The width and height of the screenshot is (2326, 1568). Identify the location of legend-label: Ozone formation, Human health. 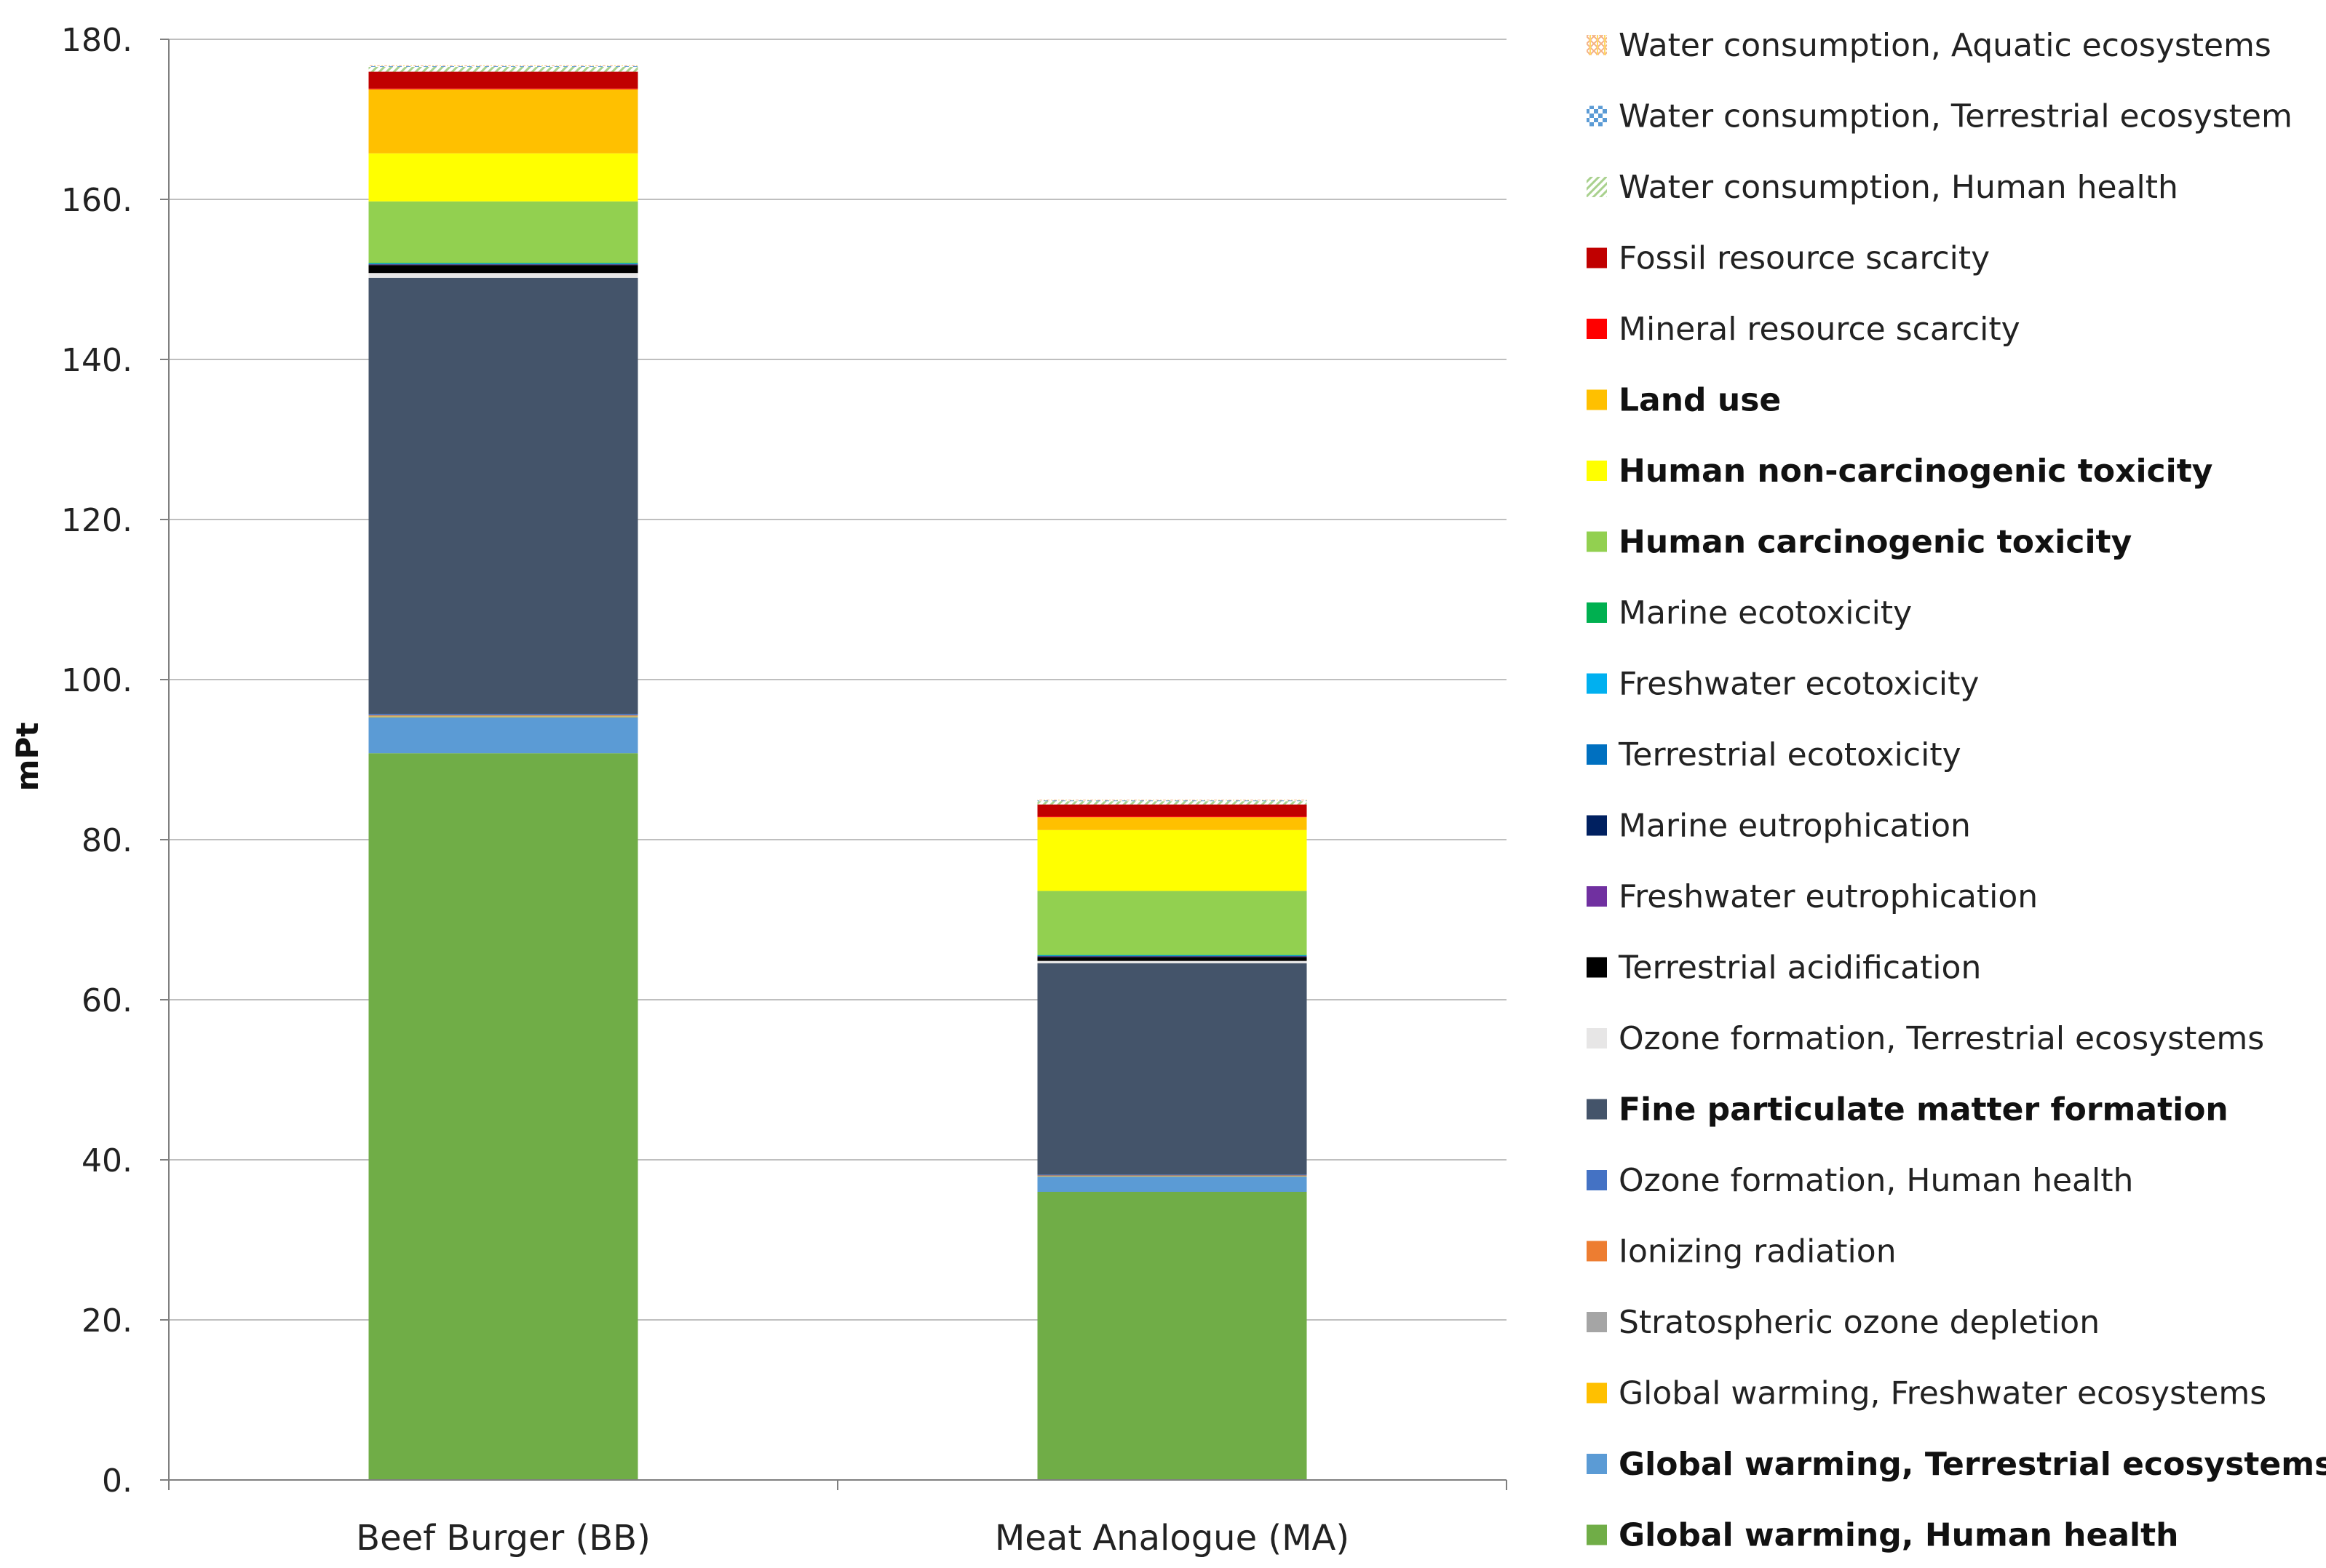
(1876, 1180).